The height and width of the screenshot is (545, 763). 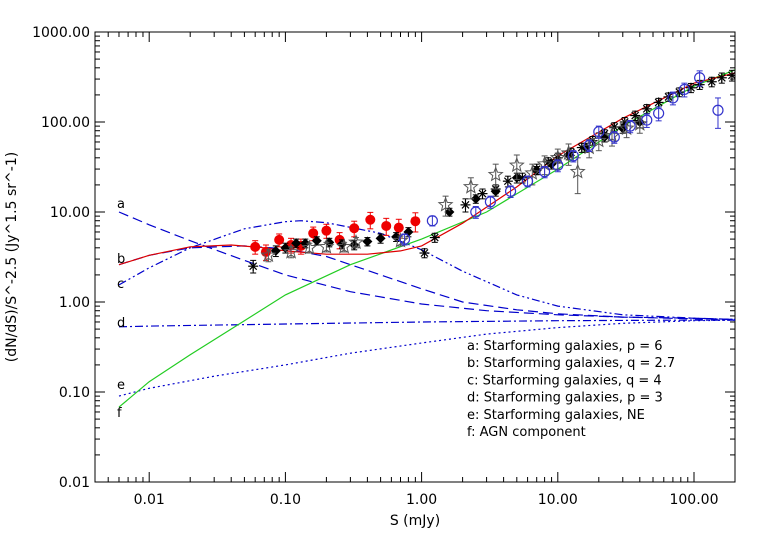 What do you see at coordinates (693, 500) in the screenshot?
I see `x-tick-label: 100.00` at bounding box center [693, 500].